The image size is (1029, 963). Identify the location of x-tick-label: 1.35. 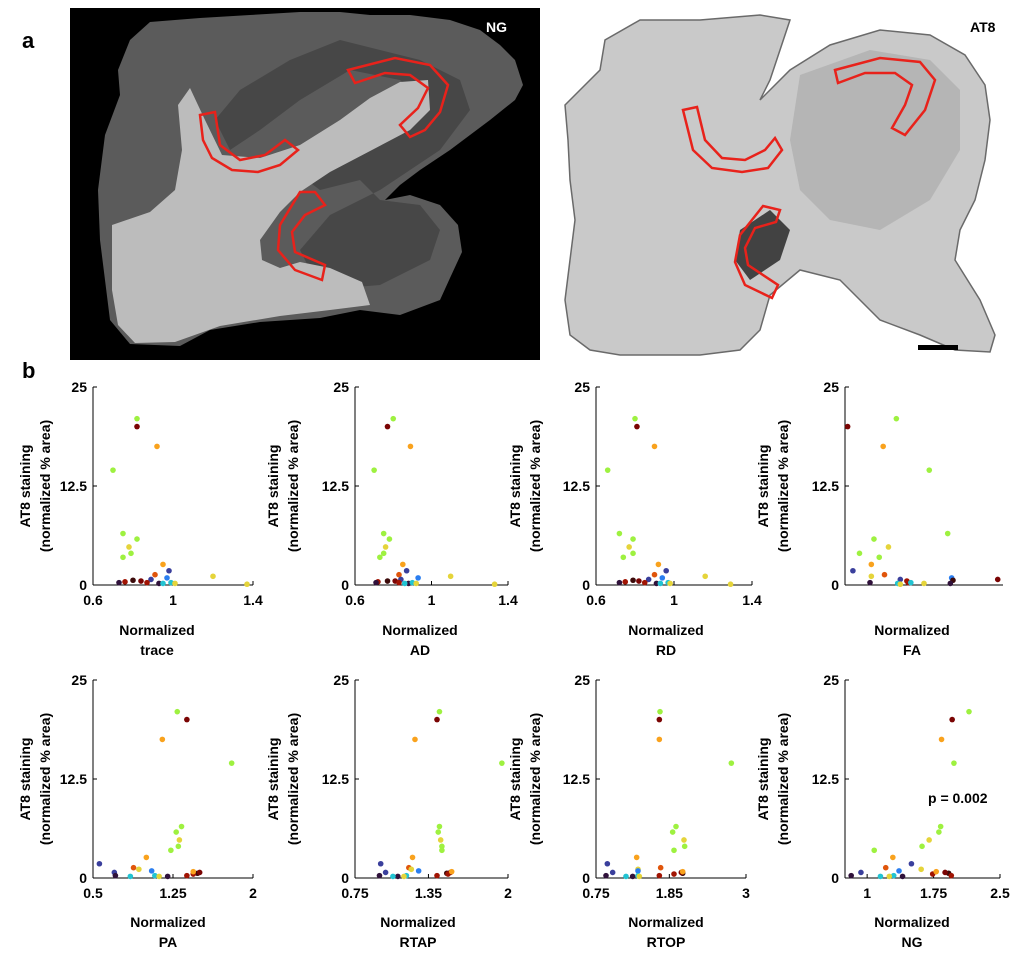
(428, 893).